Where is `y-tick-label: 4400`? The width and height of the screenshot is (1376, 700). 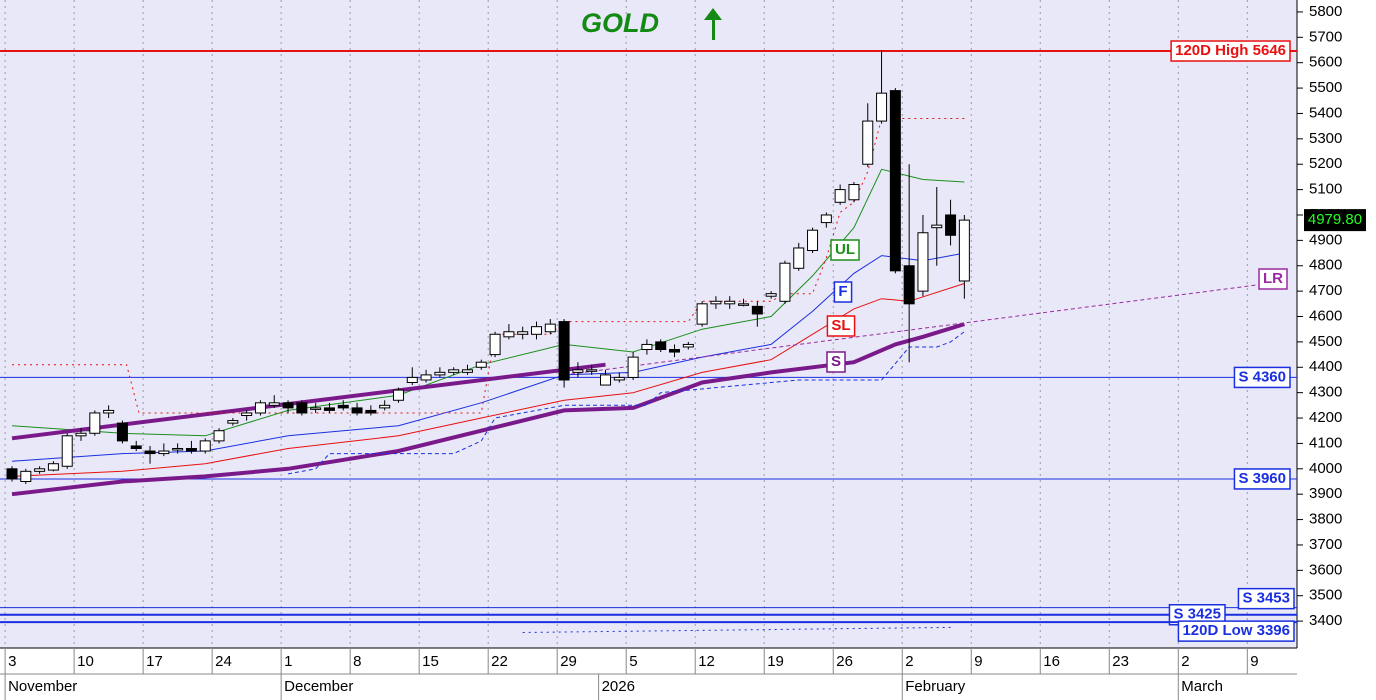 y-tick-label: 4400 is located at coordinates (1325, 366).